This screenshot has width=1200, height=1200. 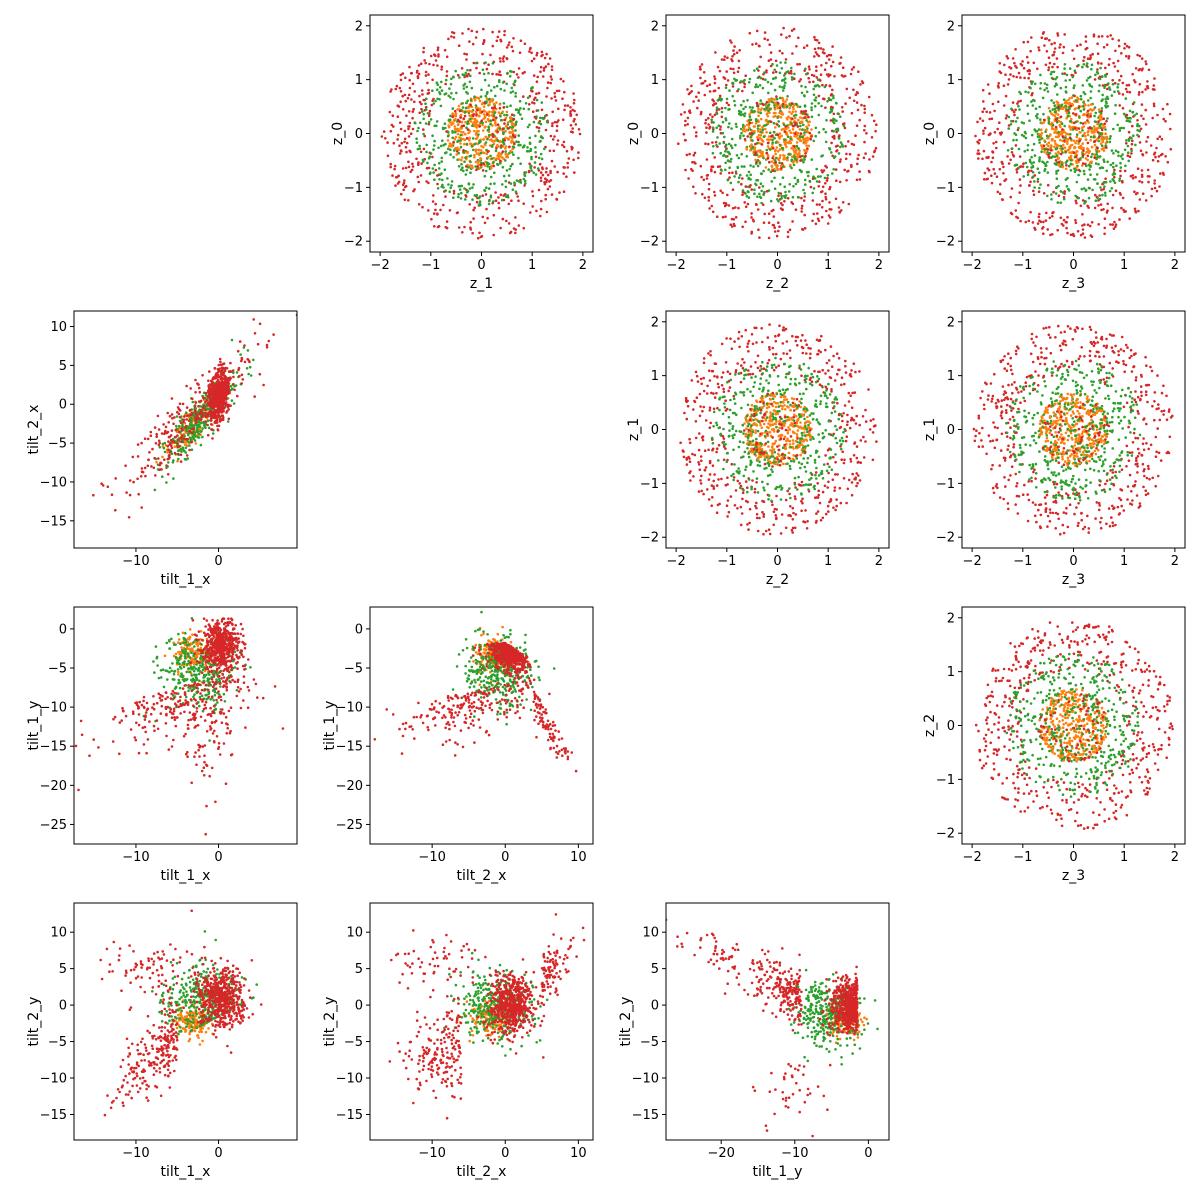 I want to click on data-points, so click(x=1073, y=135).